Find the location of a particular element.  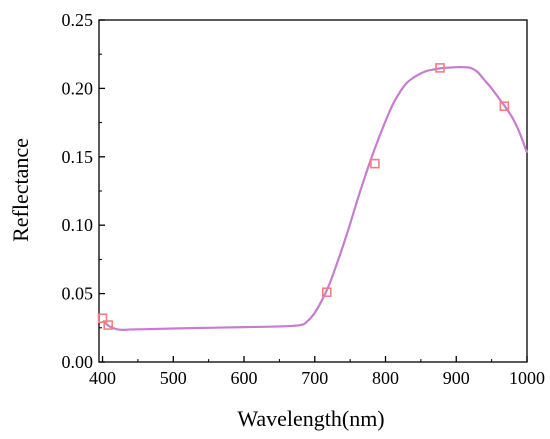

x-tick-label: 400 is located at coordinates (102, 378).